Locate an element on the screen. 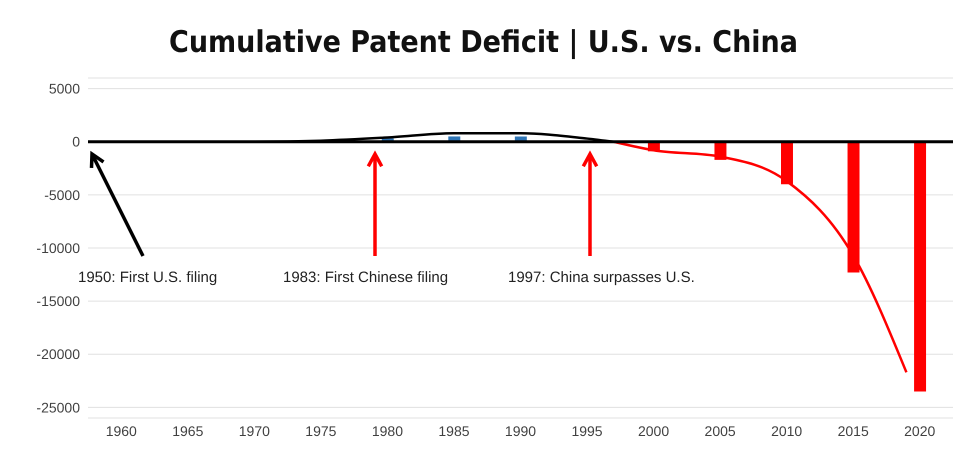 The width and height of the screenshot is (959, 464). y-tick-label: 5000 is located at coordinates (64, 88).